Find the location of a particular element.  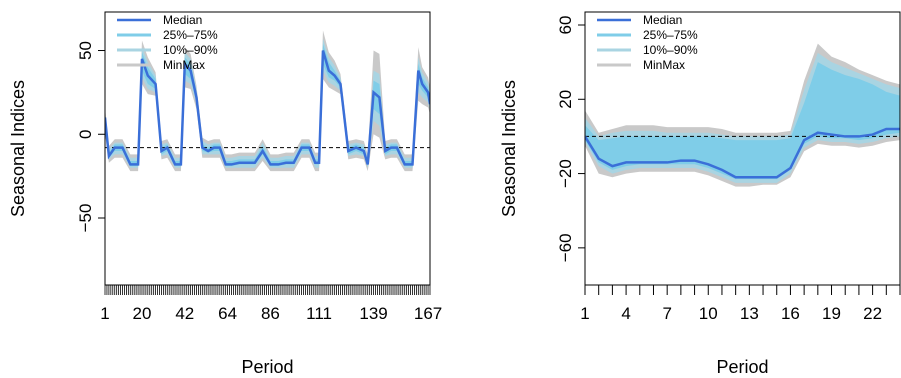

y-tick-label: 20 is located at coordinates (565, 99).